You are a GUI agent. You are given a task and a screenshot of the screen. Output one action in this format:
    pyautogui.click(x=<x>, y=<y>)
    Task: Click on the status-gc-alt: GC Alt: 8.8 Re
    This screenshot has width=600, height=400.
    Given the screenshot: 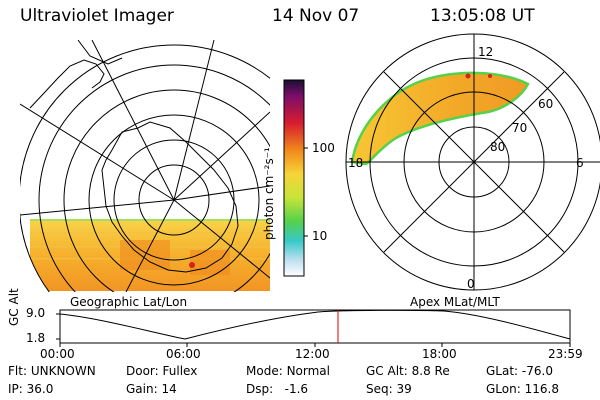 What is the action you would take?
    pyautogui.click(x=408, y=371)
    